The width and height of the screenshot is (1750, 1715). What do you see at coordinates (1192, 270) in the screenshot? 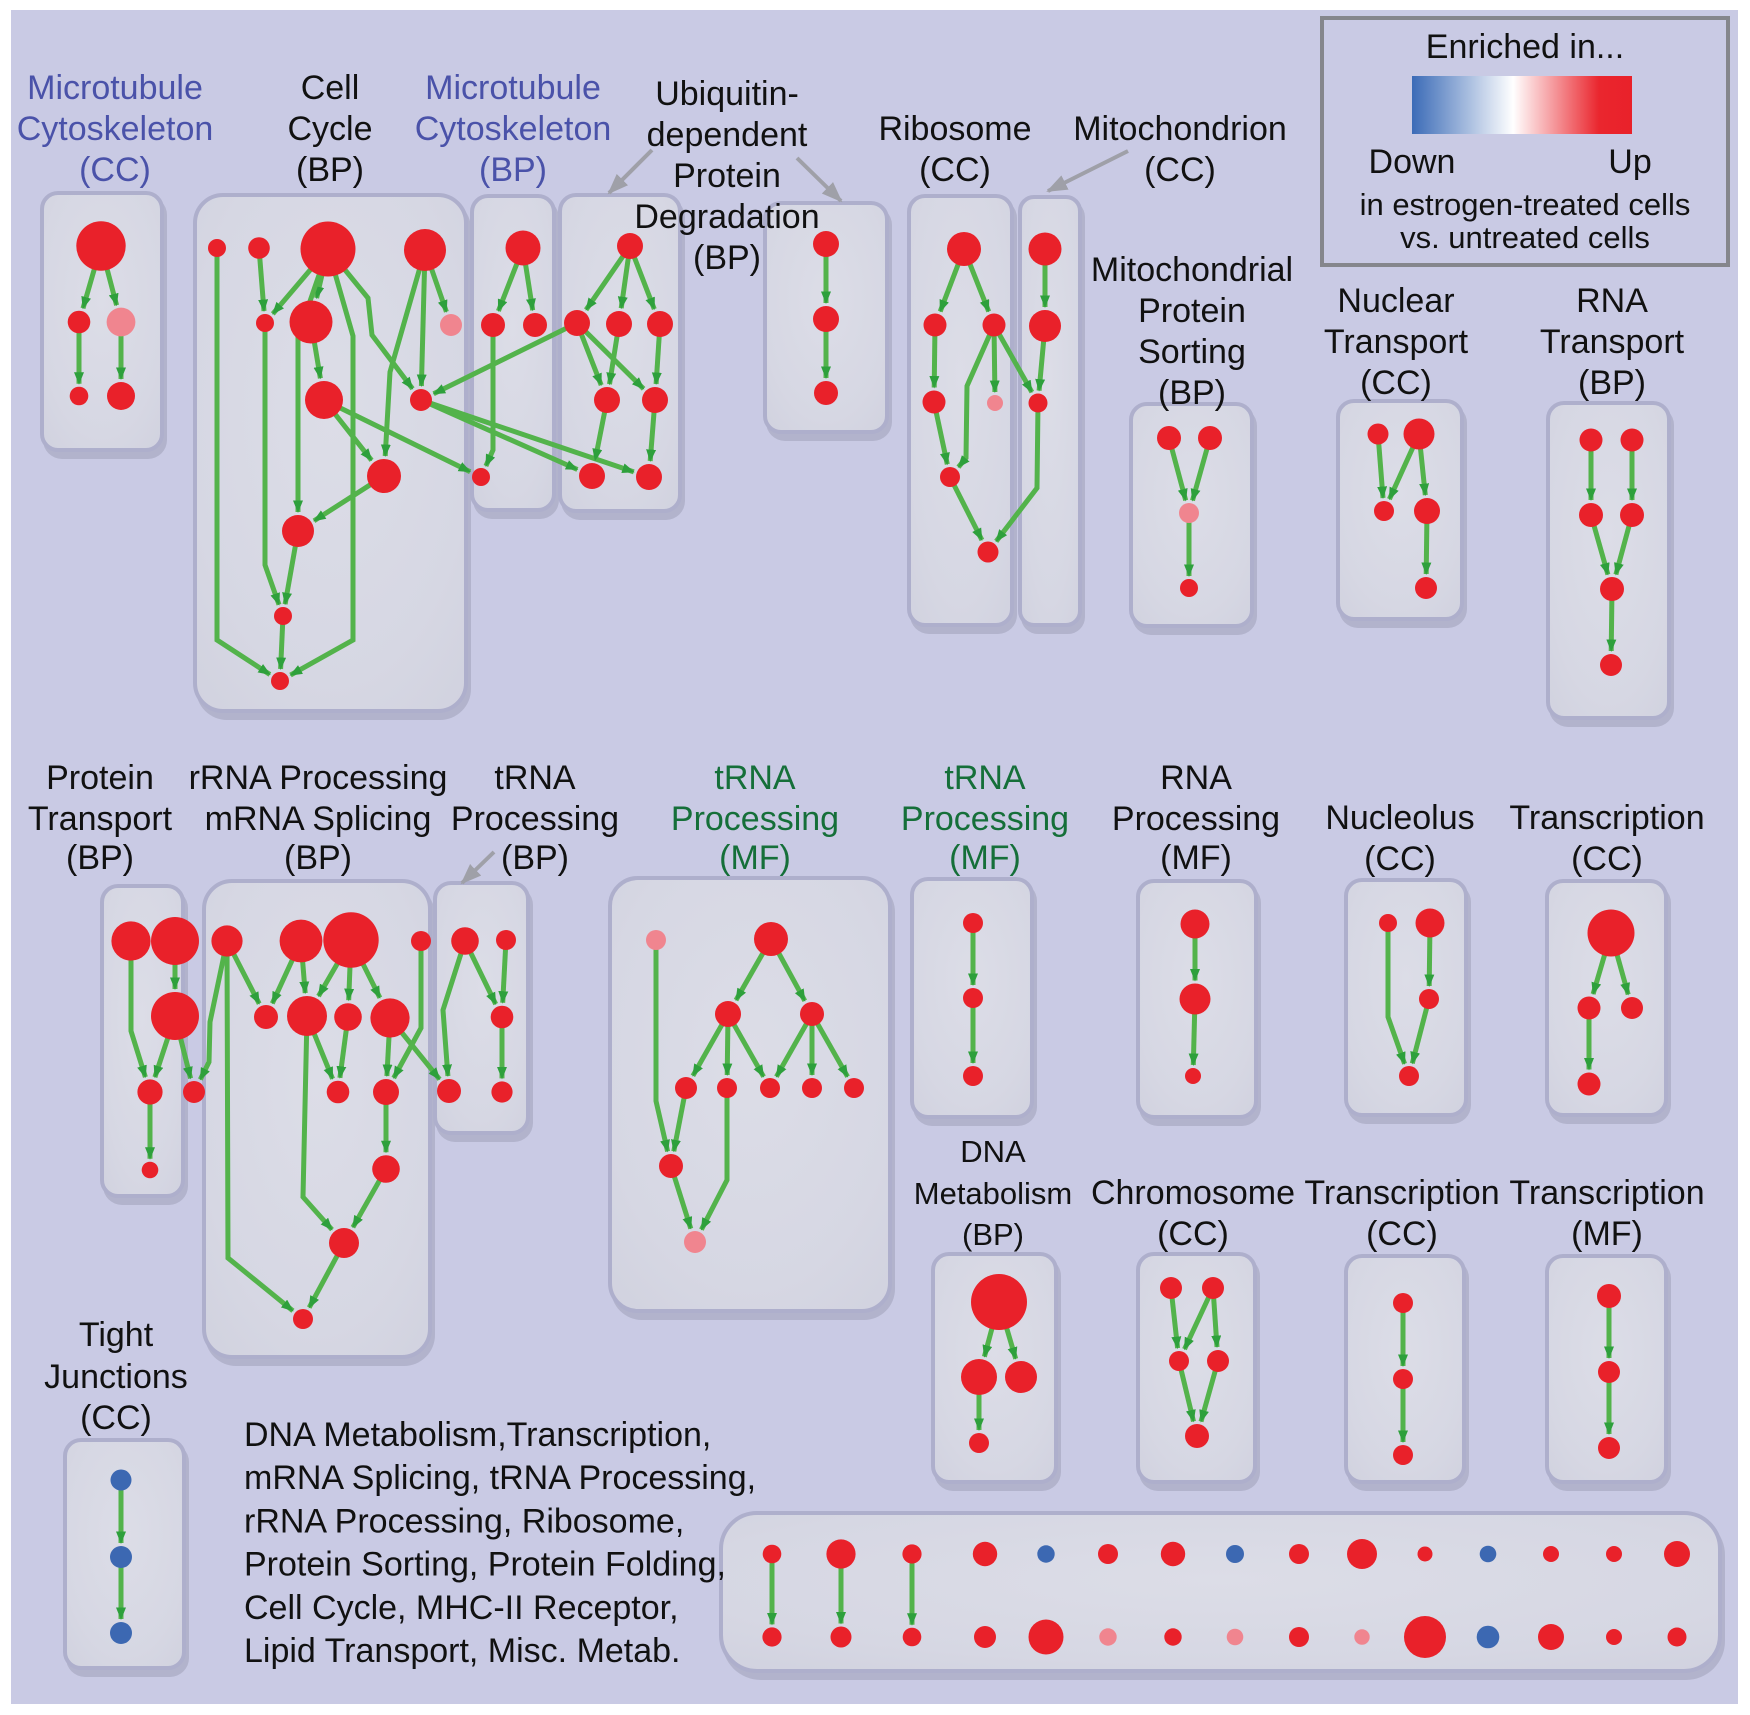
I see `svg-text: Mitochondrial` at bounding box center [1192, 270].